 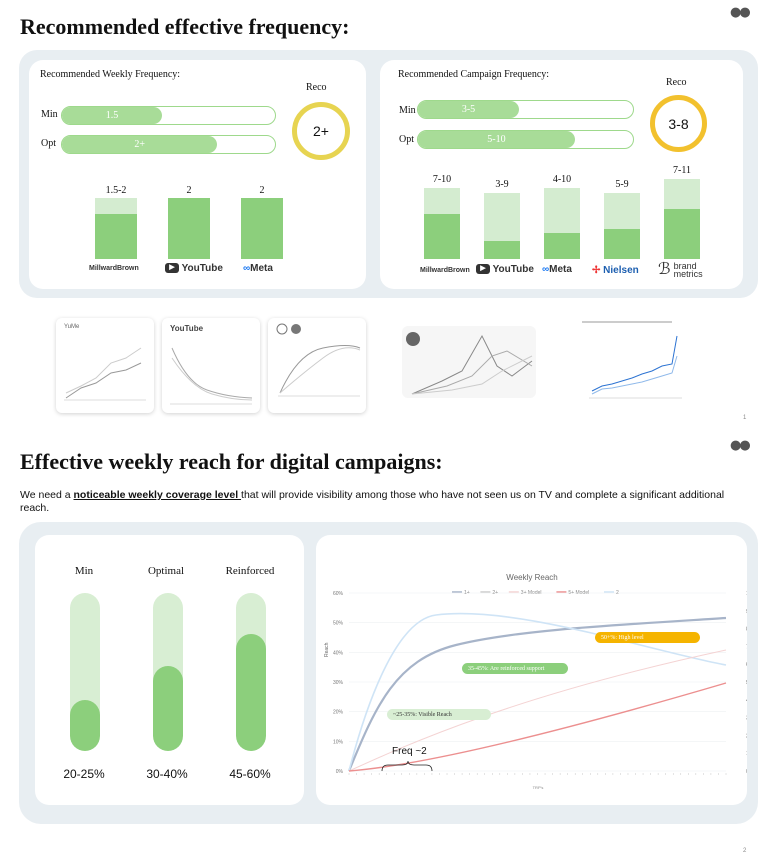 What do you see at coordinates (746, 630) in the screenshot?
I see `y-right-tick: 8%` at bounding box center [746, 630].